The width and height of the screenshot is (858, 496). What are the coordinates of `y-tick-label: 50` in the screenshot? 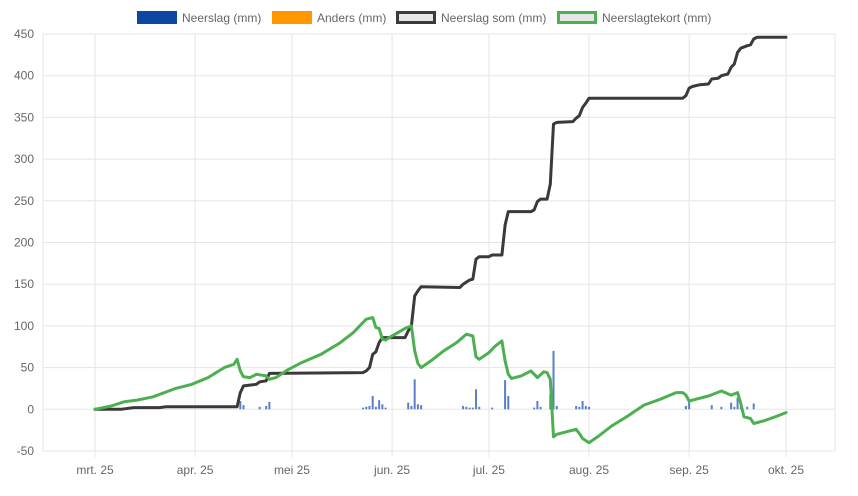 It's located at (28, 368).